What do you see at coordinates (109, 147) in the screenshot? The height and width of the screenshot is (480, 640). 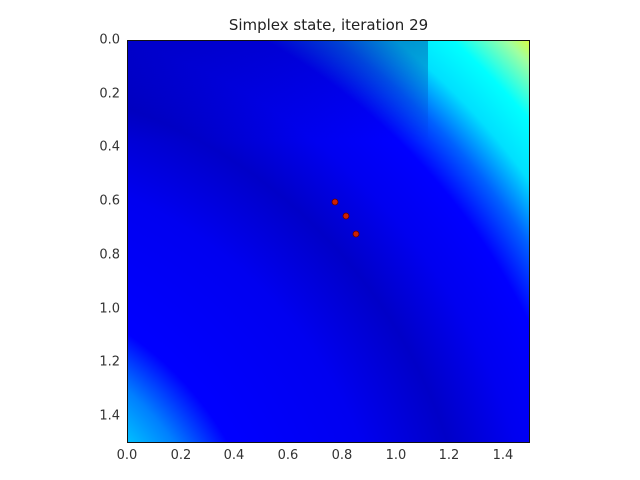 I see `y-tick-label: 0.4` at bounding box center [109, 147].